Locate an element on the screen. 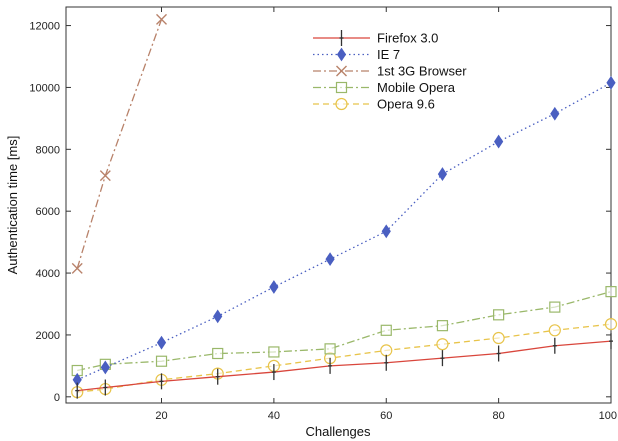 This screenshot has width=618, height=441. y-tick-label: 6000 is located at coordinates (48, 212).